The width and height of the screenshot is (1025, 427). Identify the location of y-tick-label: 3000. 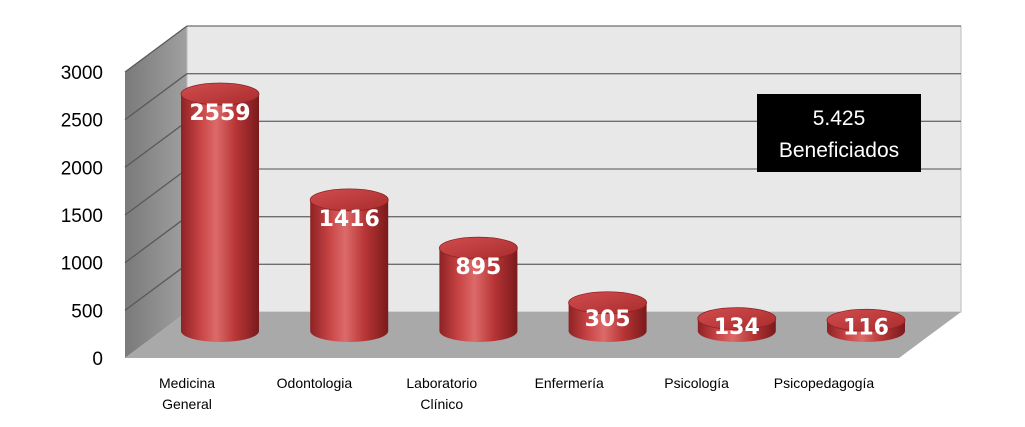
(82, 73).